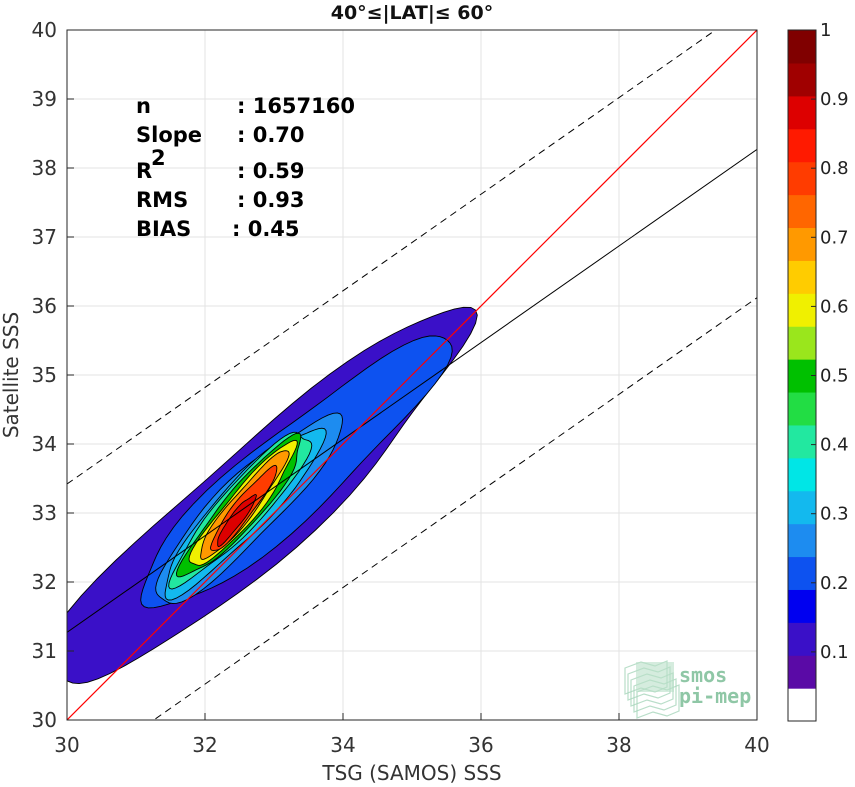 The width and height of the screenshot is (855, 787). What do you see at coordinates (163, 229) in the screenshot?
I see `stat-label: BIAS` at bounding box center [163, 229].